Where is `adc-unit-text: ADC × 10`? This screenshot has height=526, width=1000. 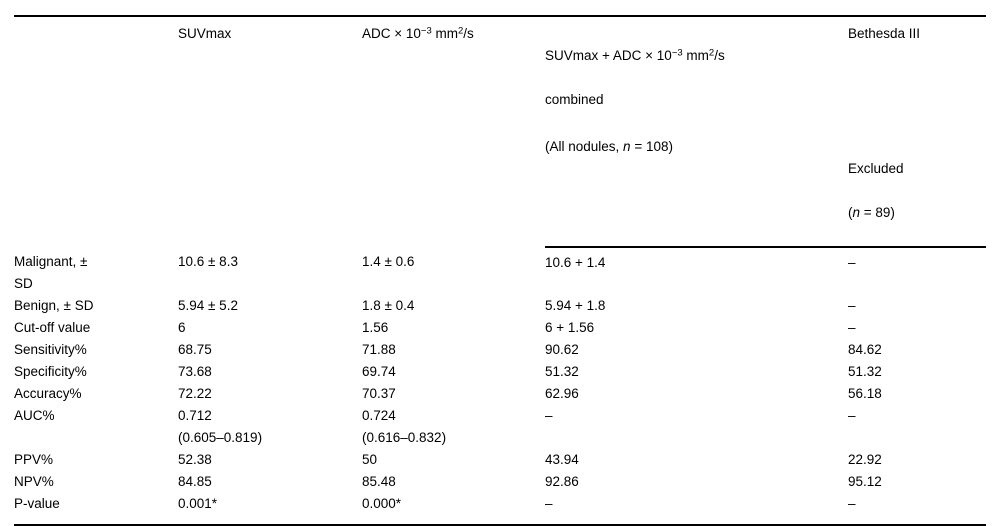 adc-unit-text: ADC × 10 is located at coordinates (391, 33).